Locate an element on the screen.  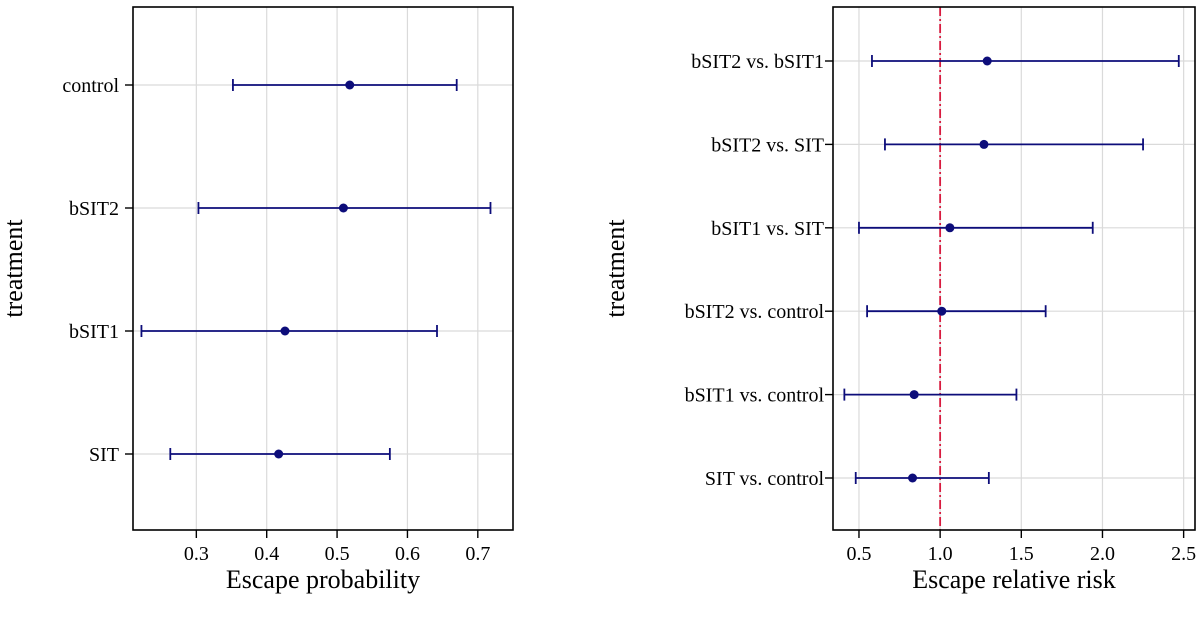
x-tick-label: 2.5 is located at coordinates (1183, 554).